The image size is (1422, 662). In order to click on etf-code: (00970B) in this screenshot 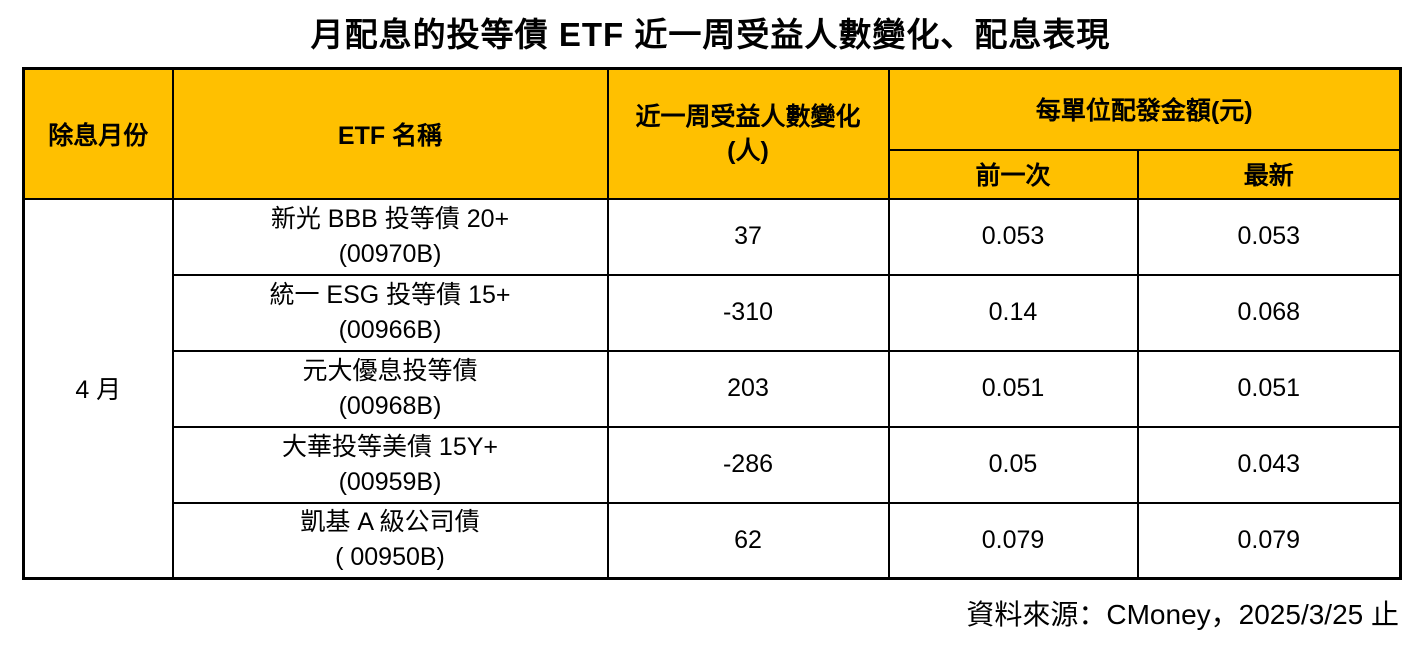, I will do `click(390, 253)`.